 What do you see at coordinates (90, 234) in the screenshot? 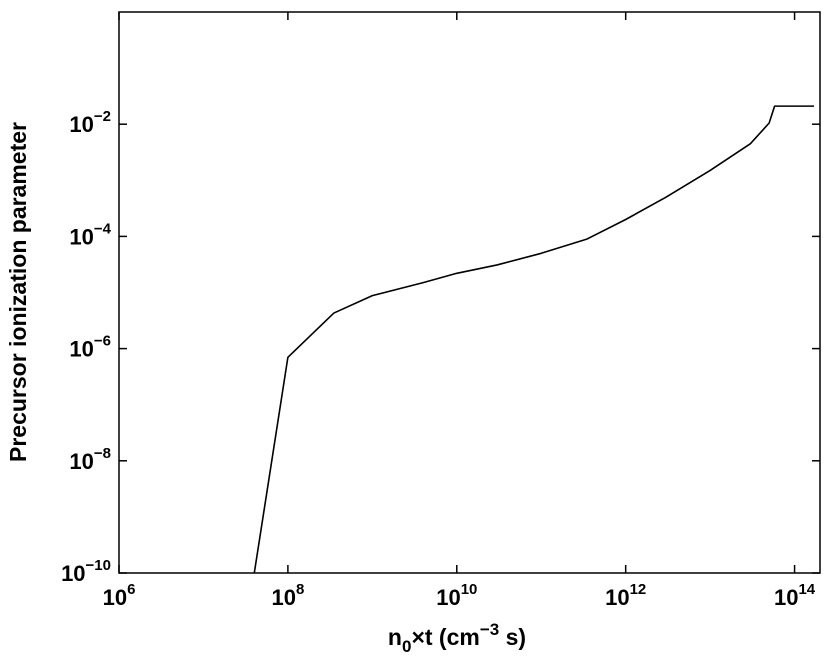
I see `y-tick-label: 10⁻⁴` at bounding box center [90, 234].